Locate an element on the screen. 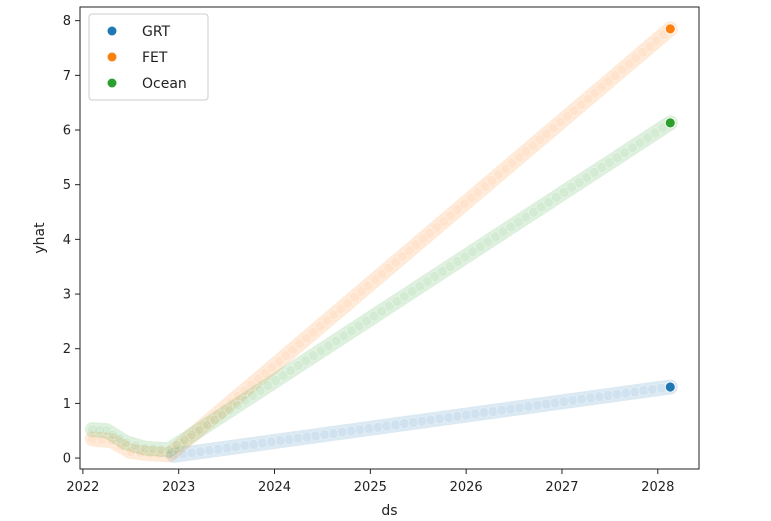  grt-band is located at coordinates (422, 421).